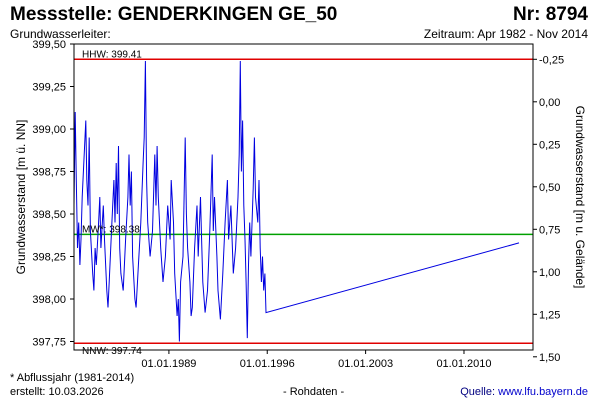 The image size is (600, 400). What do you see at coordinates (60, 34) in the screenshot?
I see `aquifer-label: Grundwasserleiter:` at bounding box center [60, 34].